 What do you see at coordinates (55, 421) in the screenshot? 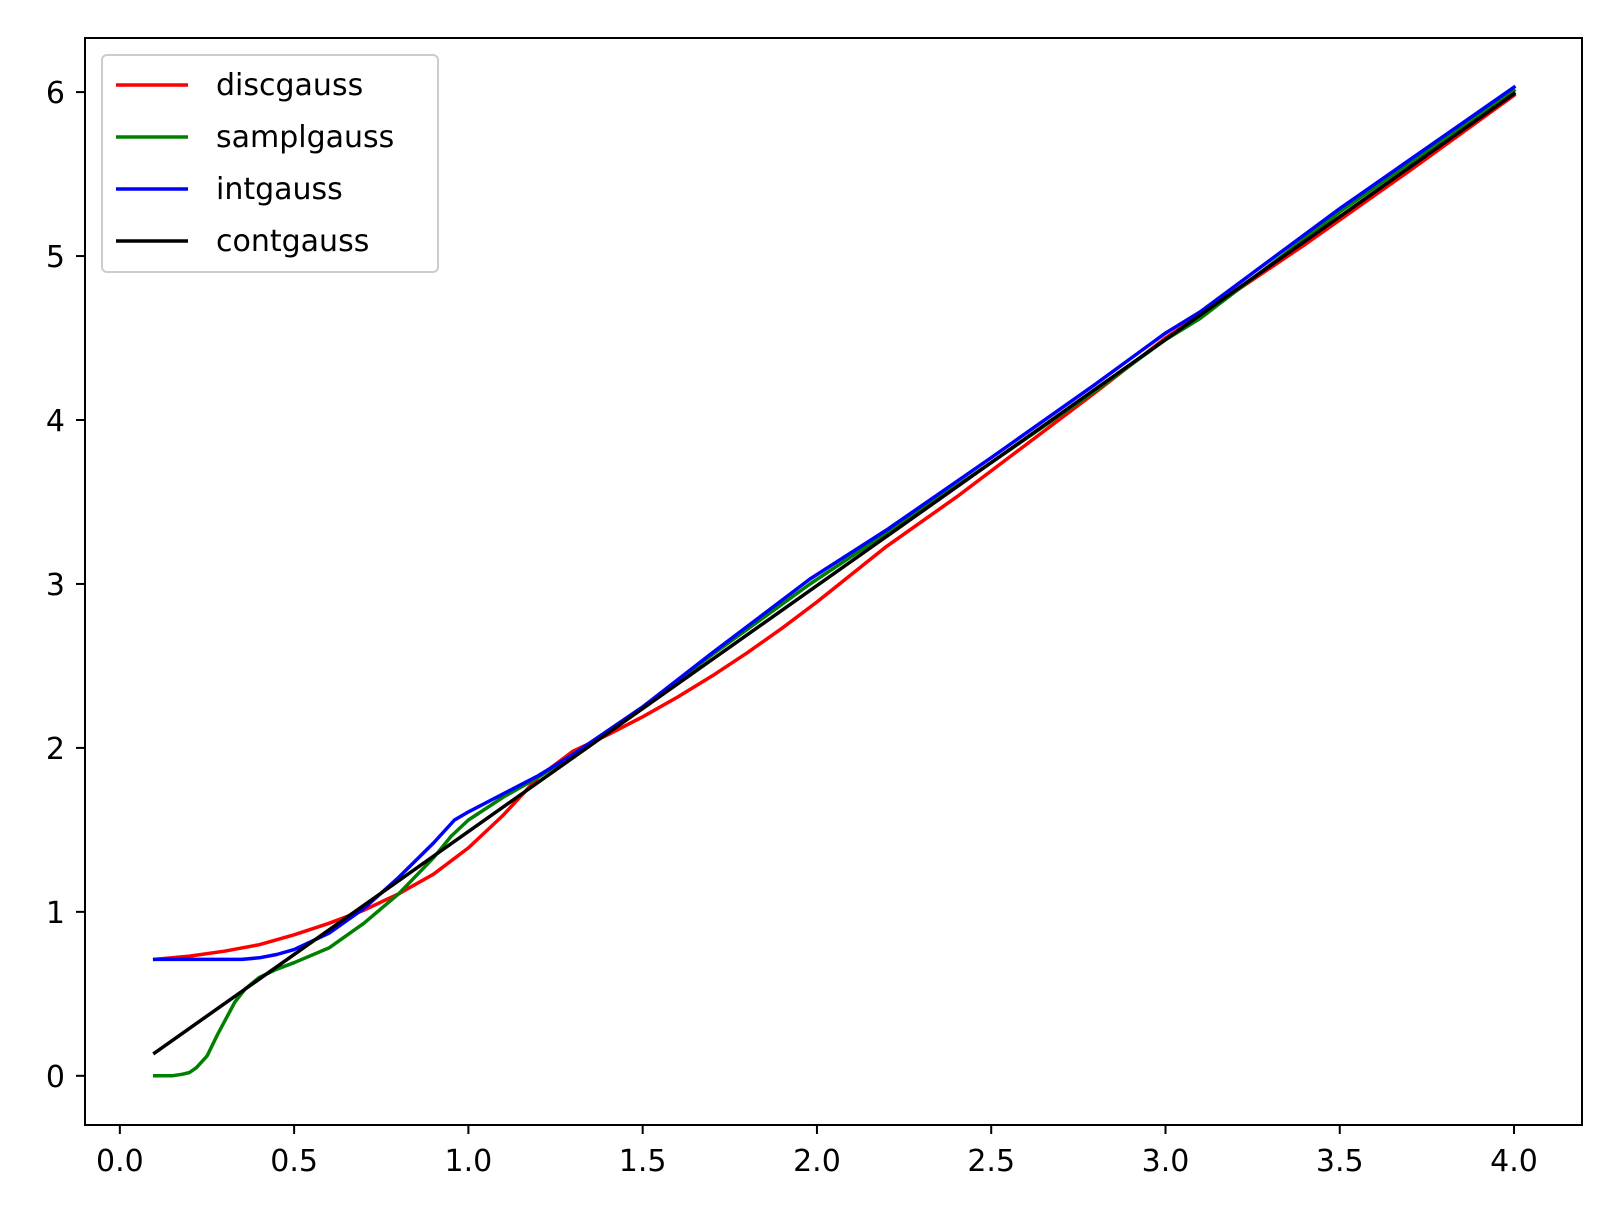
I see `y-tick-label: 4` at bounding box center [55, 421].